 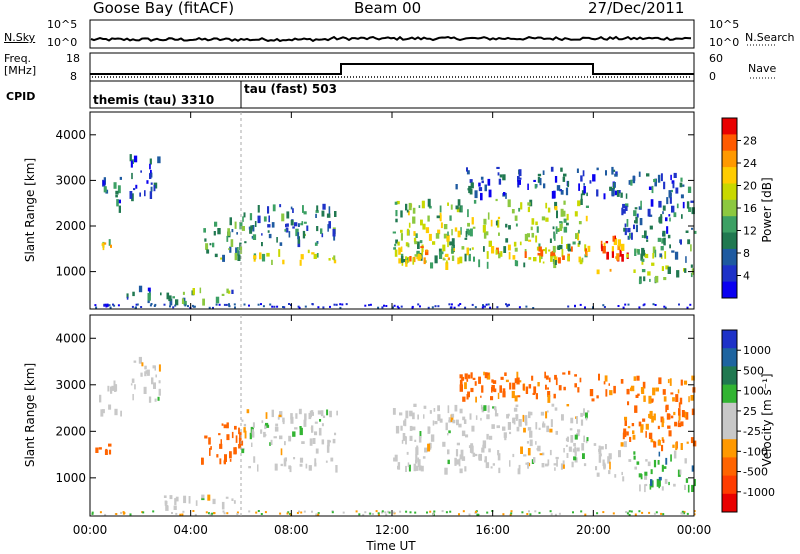 What do you see at coordinates (392, 69) in the screenshot?
I see `freq-trace` at bounding box center [392, 69].